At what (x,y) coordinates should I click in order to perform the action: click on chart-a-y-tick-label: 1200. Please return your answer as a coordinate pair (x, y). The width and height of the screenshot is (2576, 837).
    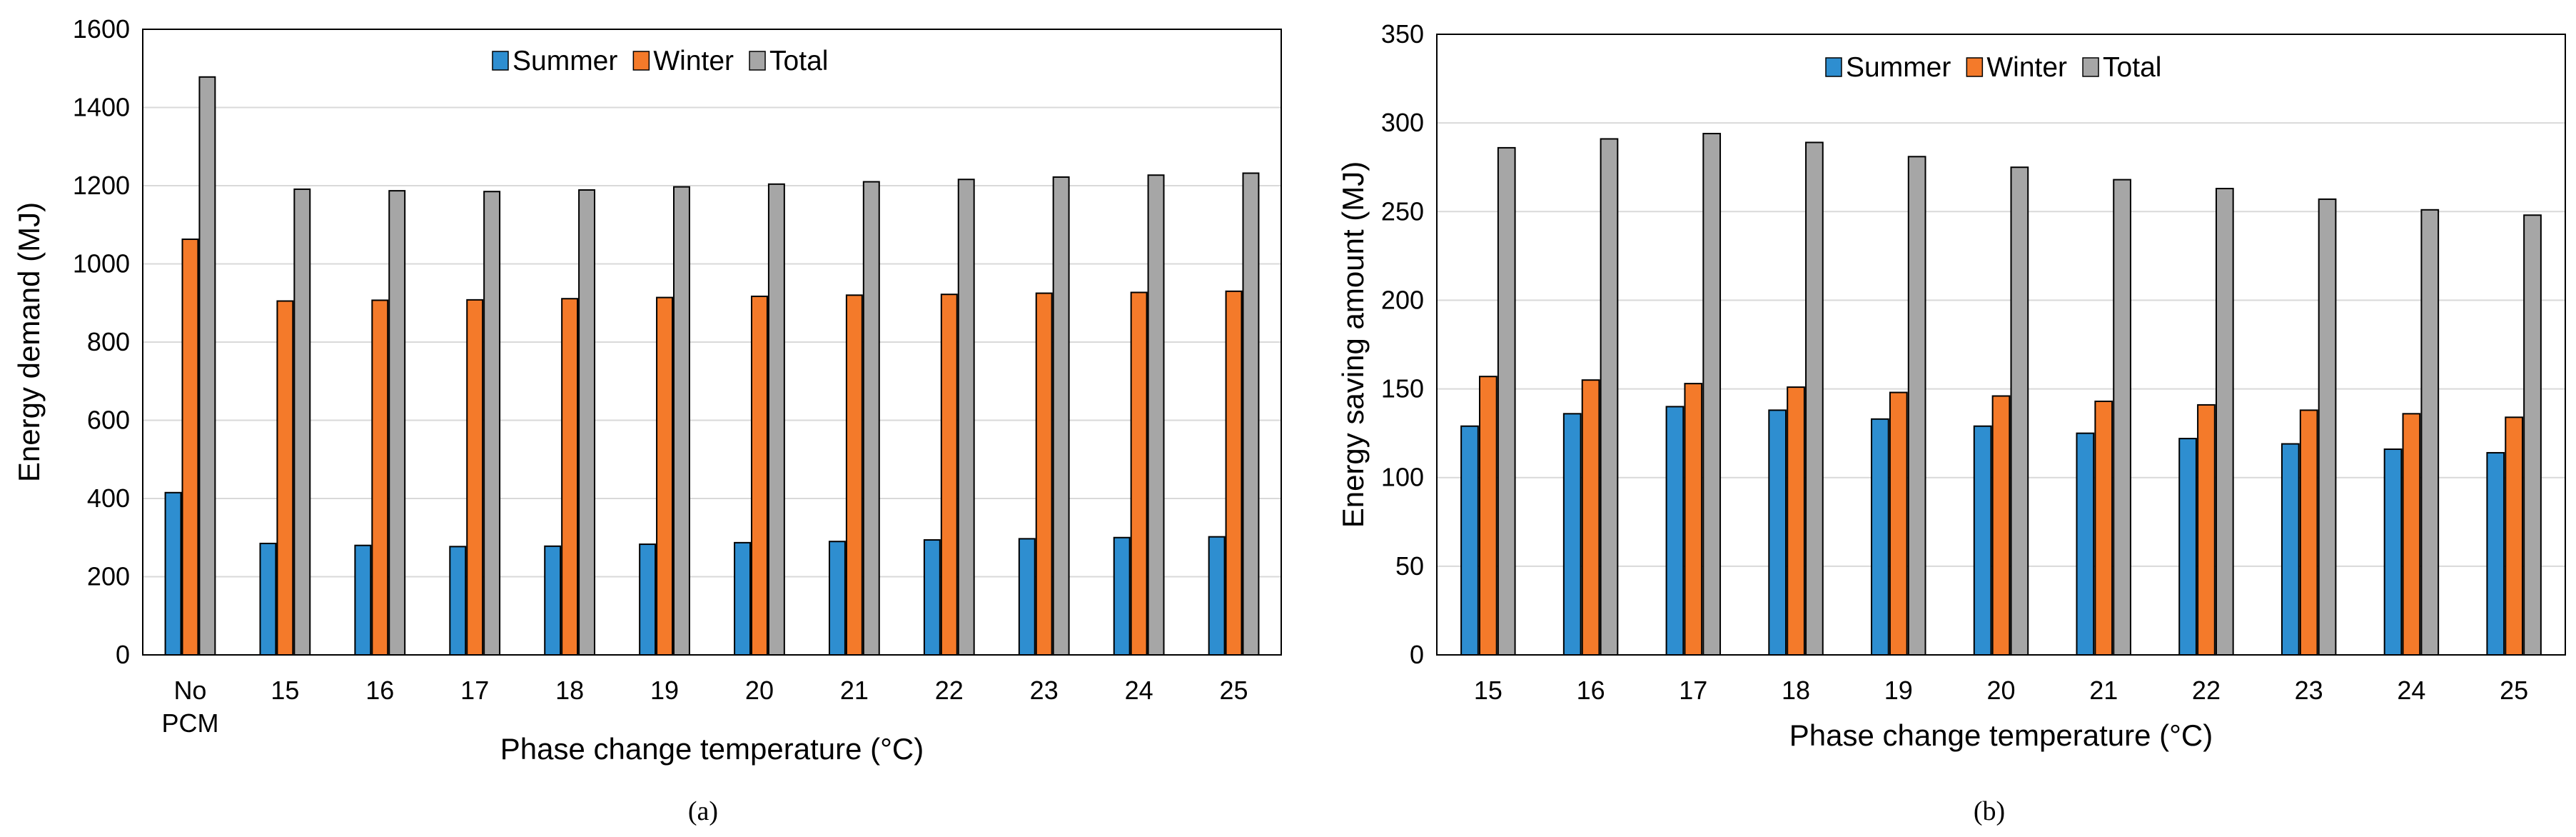
    Looking at the image, I should click on (101, 185).